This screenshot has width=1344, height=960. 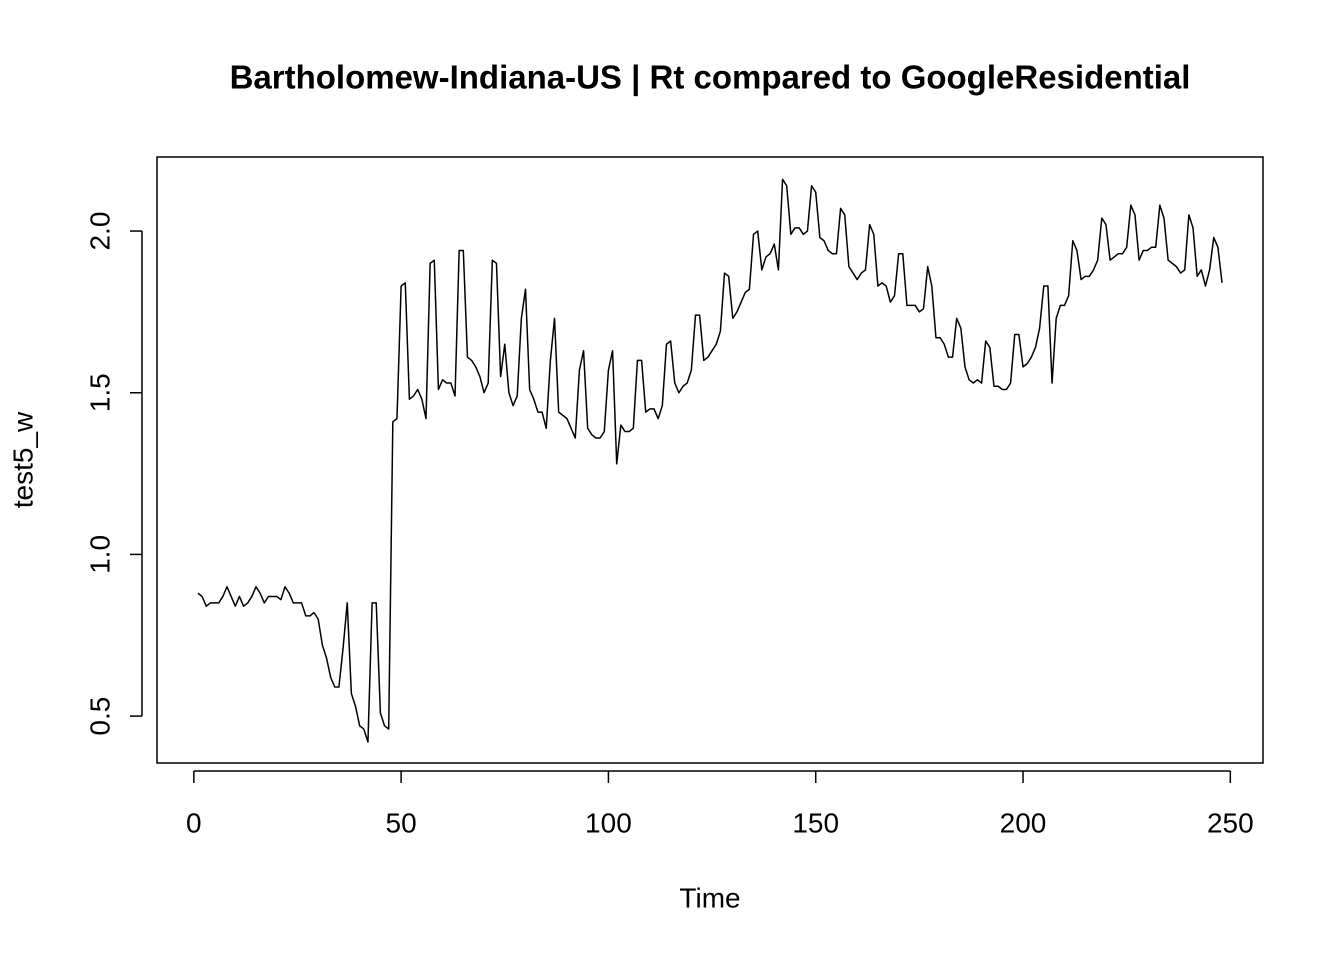 I want to click on y-tick-label: 1.0, so click(x=99, y=554).